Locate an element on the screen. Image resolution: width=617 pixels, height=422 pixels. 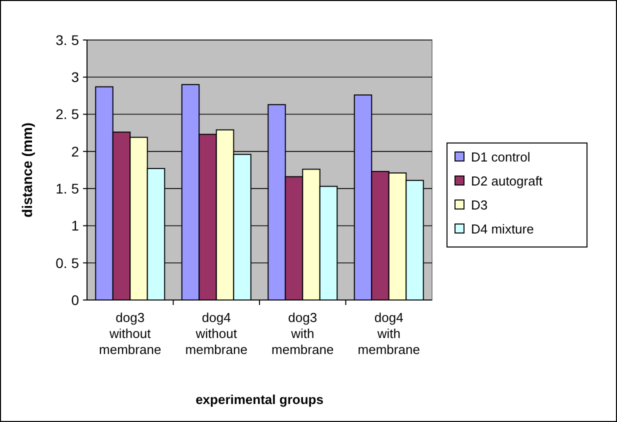
x-tick-label: dog4 without membrane is located at coordinates (216, 333).